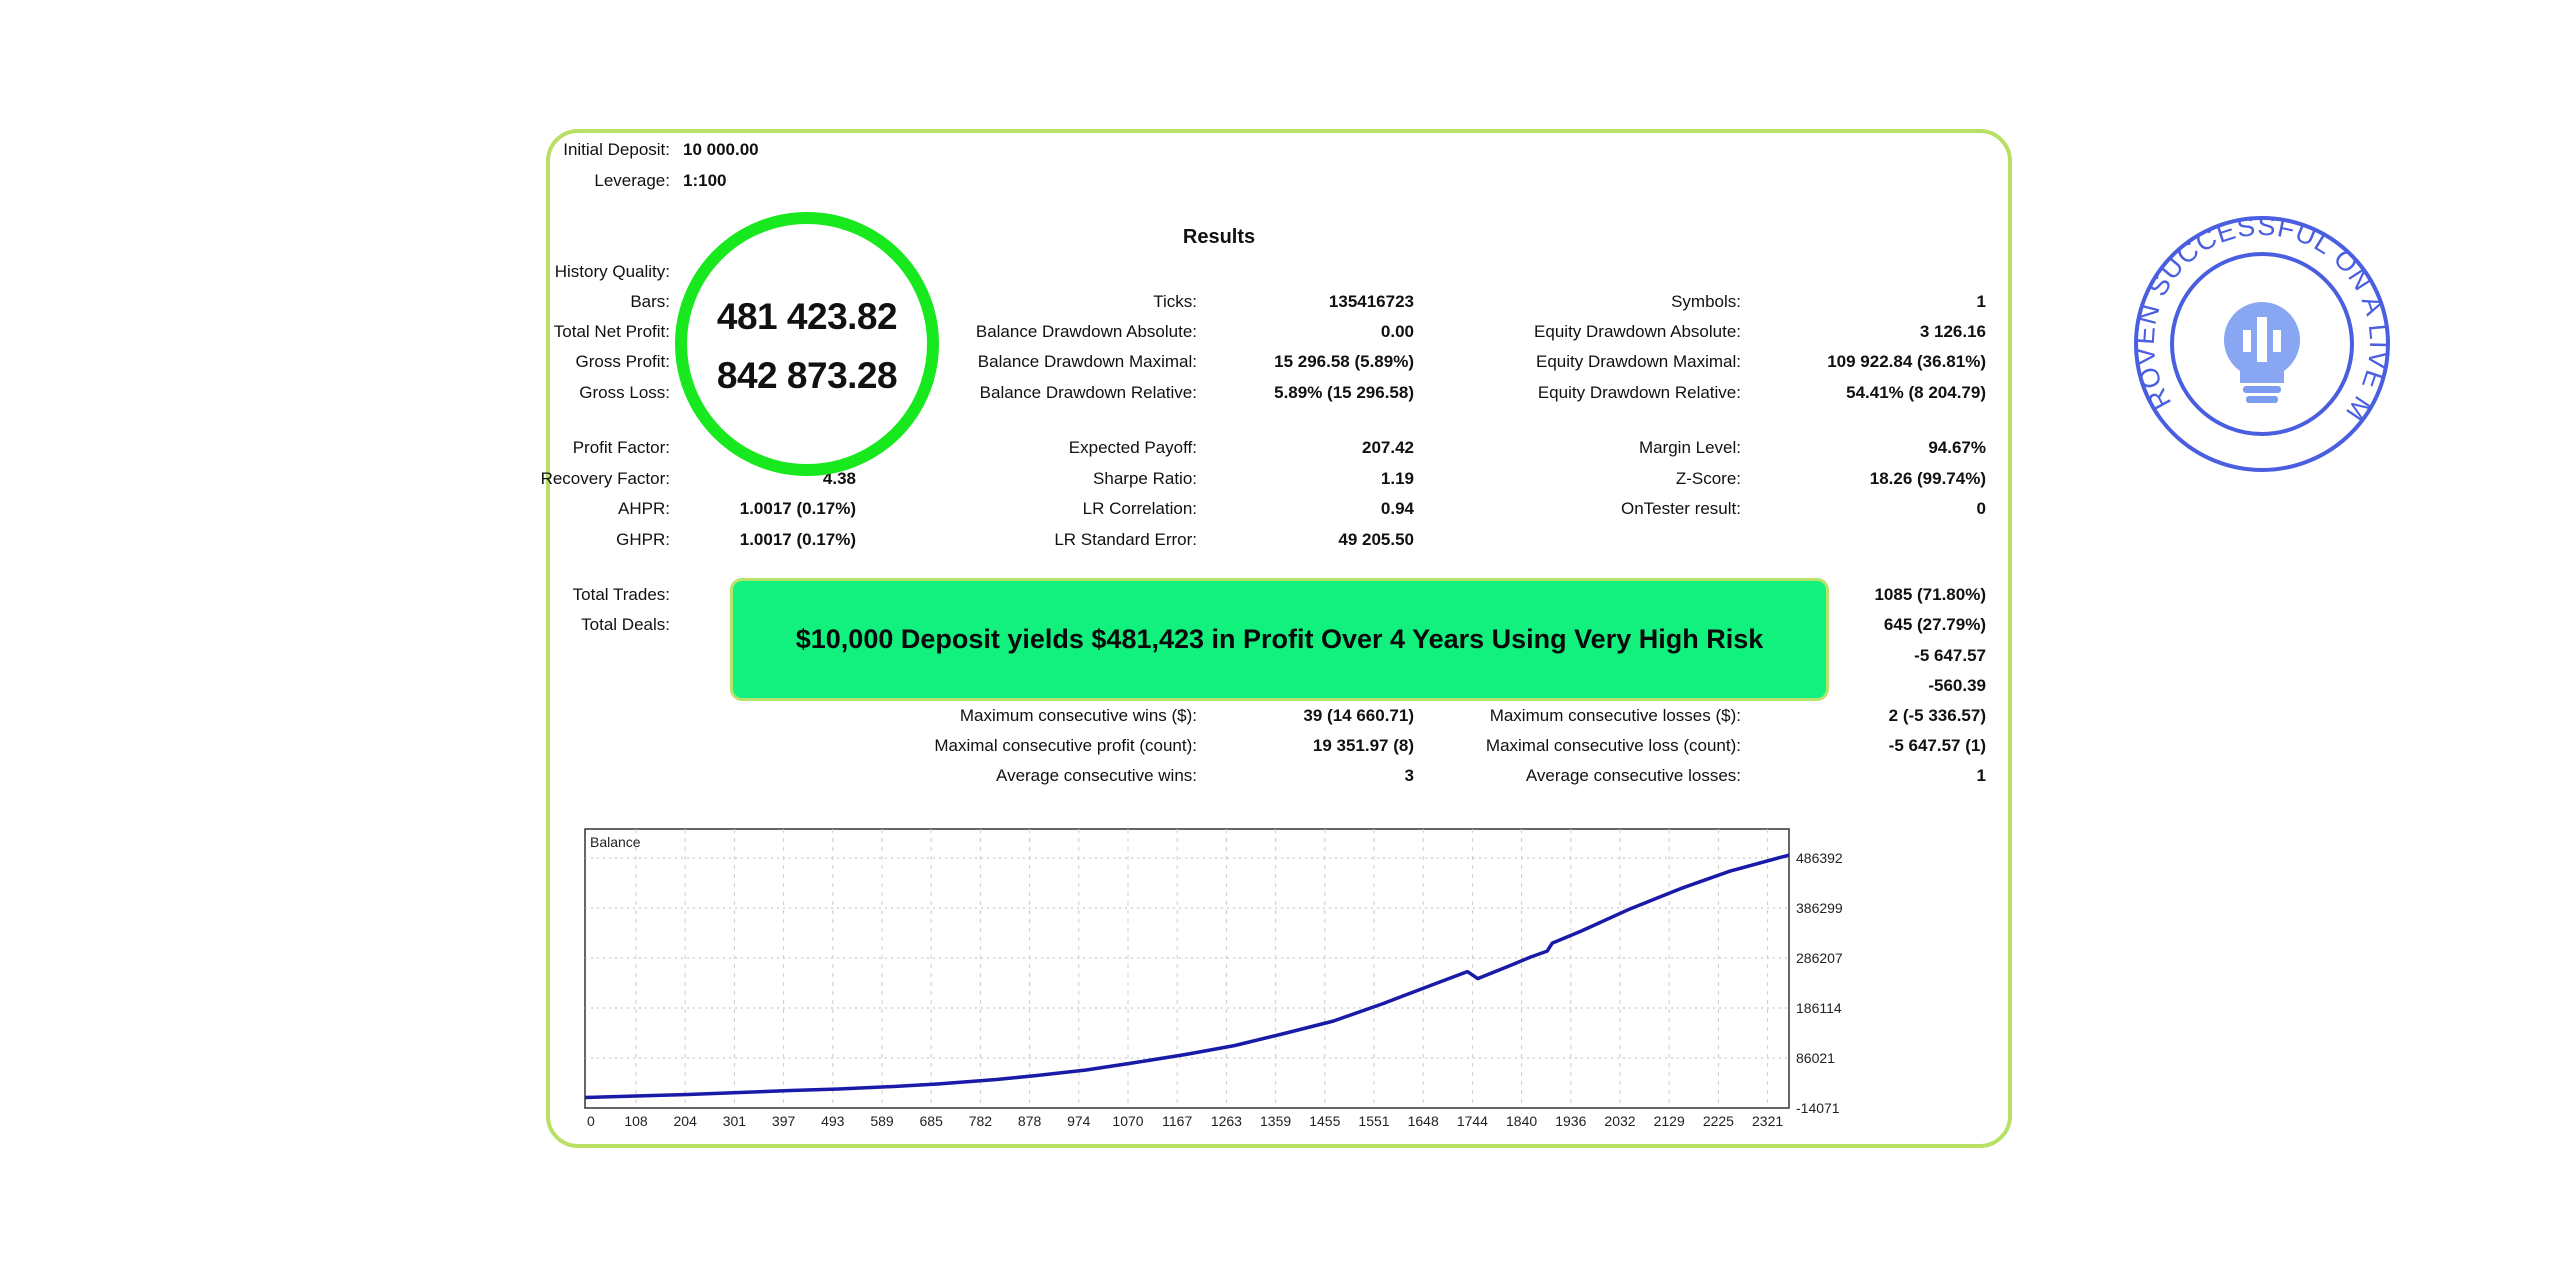 The image size is (2560, 1280). What do you see at coordinates (2262, 352) in the screenshot?
I see `lightbulb-candlestick-icon` at bounding box center [2262, 352].